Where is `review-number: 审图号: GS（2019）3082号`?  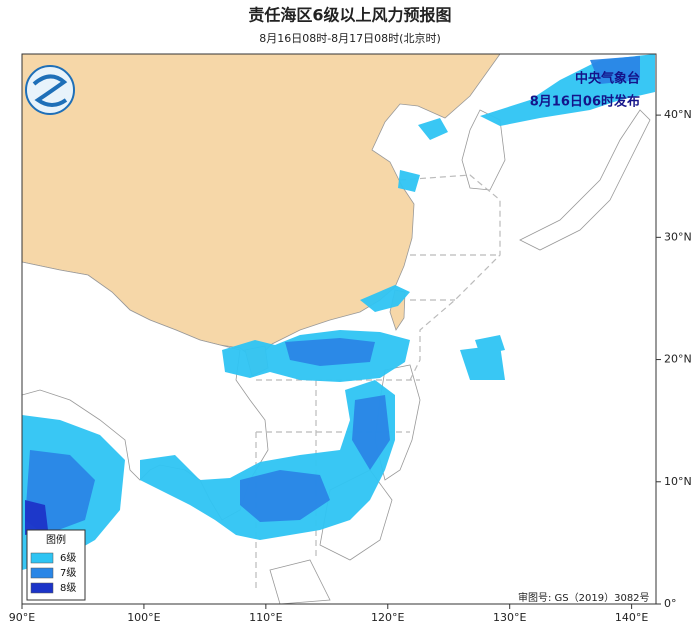
review-number: 审图号: GS（2019）3082号 is located at coordinates (584, 597).